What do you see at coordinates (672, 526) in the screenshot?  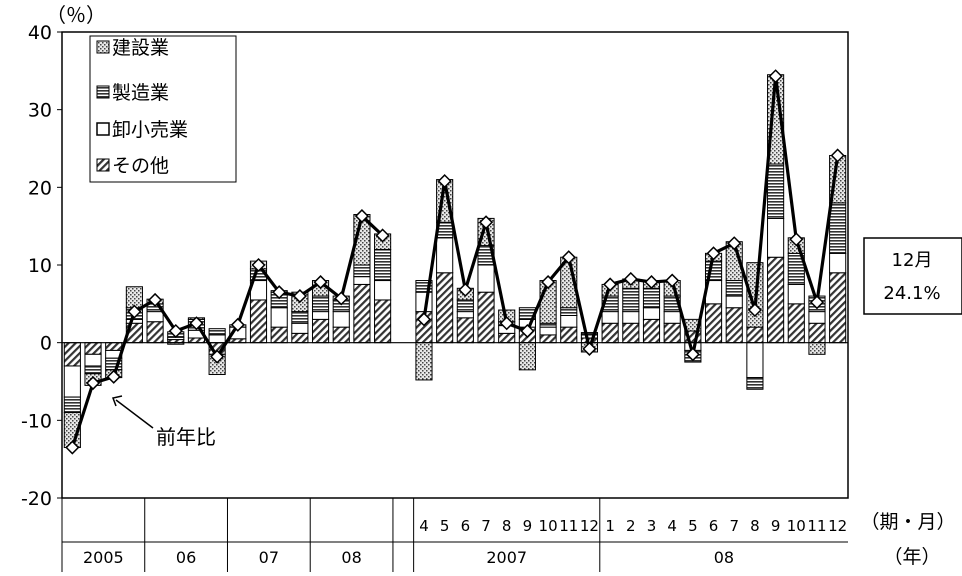 I see `period-label: 4` at bounding box center [672, 526].